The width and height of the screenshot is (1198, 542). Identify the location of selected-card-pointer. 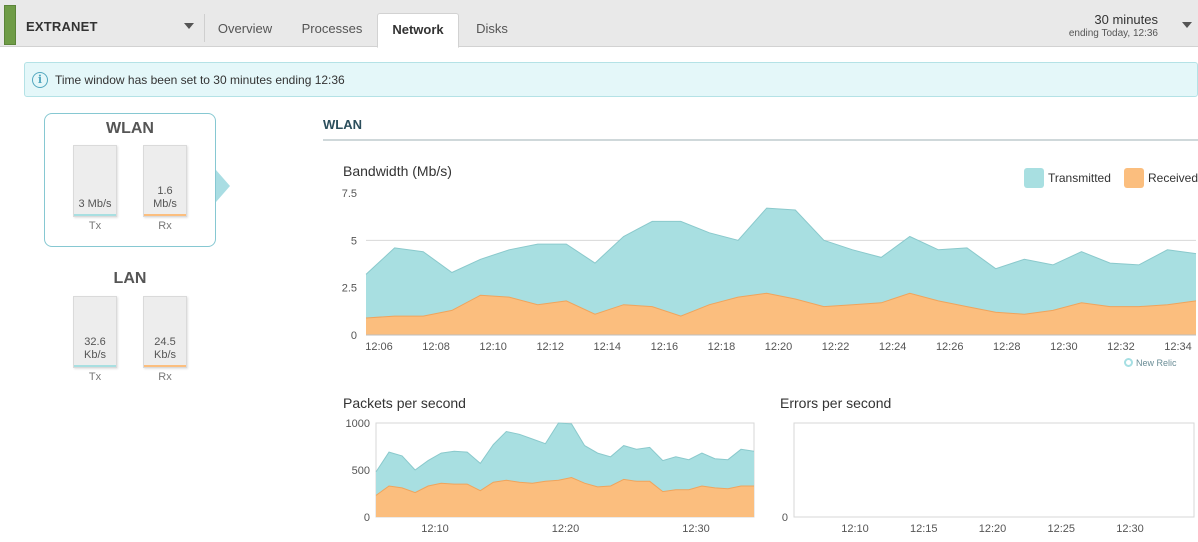
(223, 186).